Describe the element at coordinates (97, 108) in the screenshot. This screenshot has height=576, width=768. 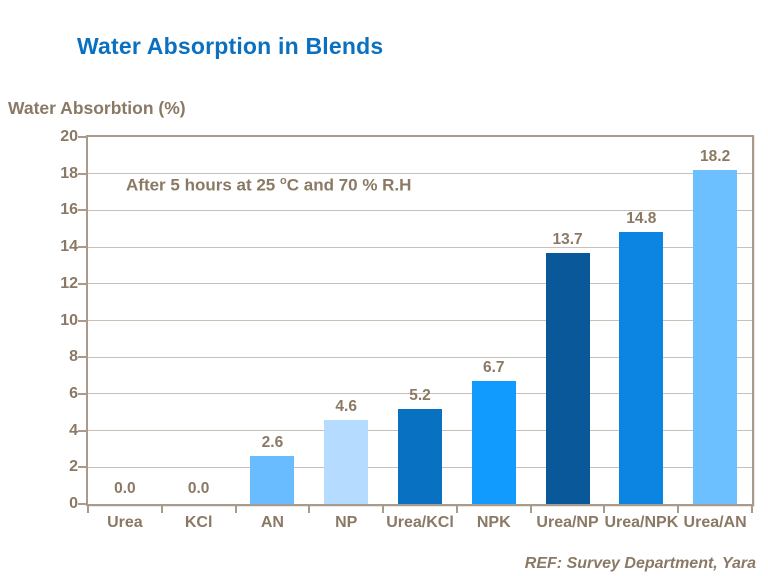
I see `y-axis-title: Water Absorbtion (%)` at that location.